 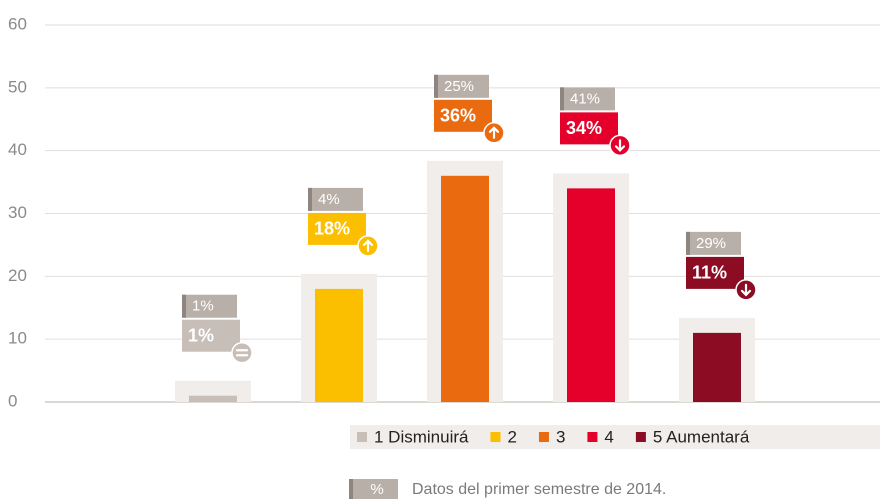 I want to click on legend-label: 4, so click(x=608, y=436).